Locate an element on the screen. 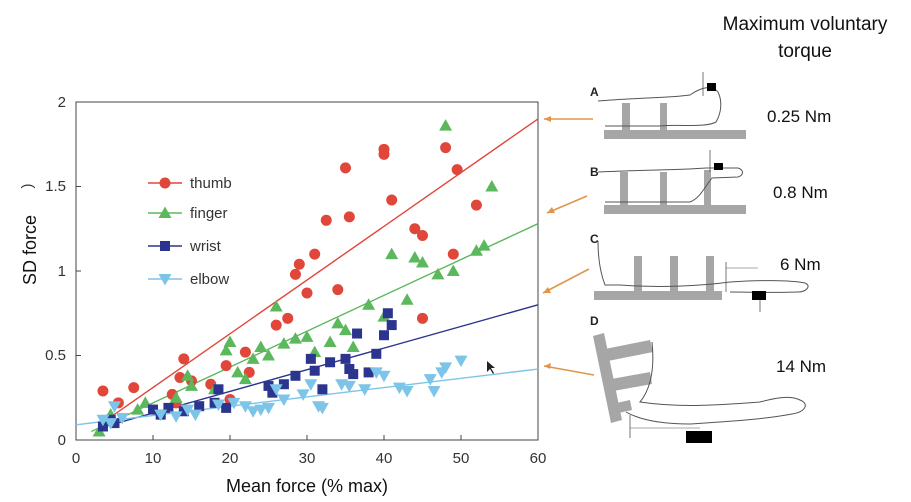 Image resolution: width=911 pixels, height=502 pixels. panel-letter-a: A is located at coordinates (594, 92).